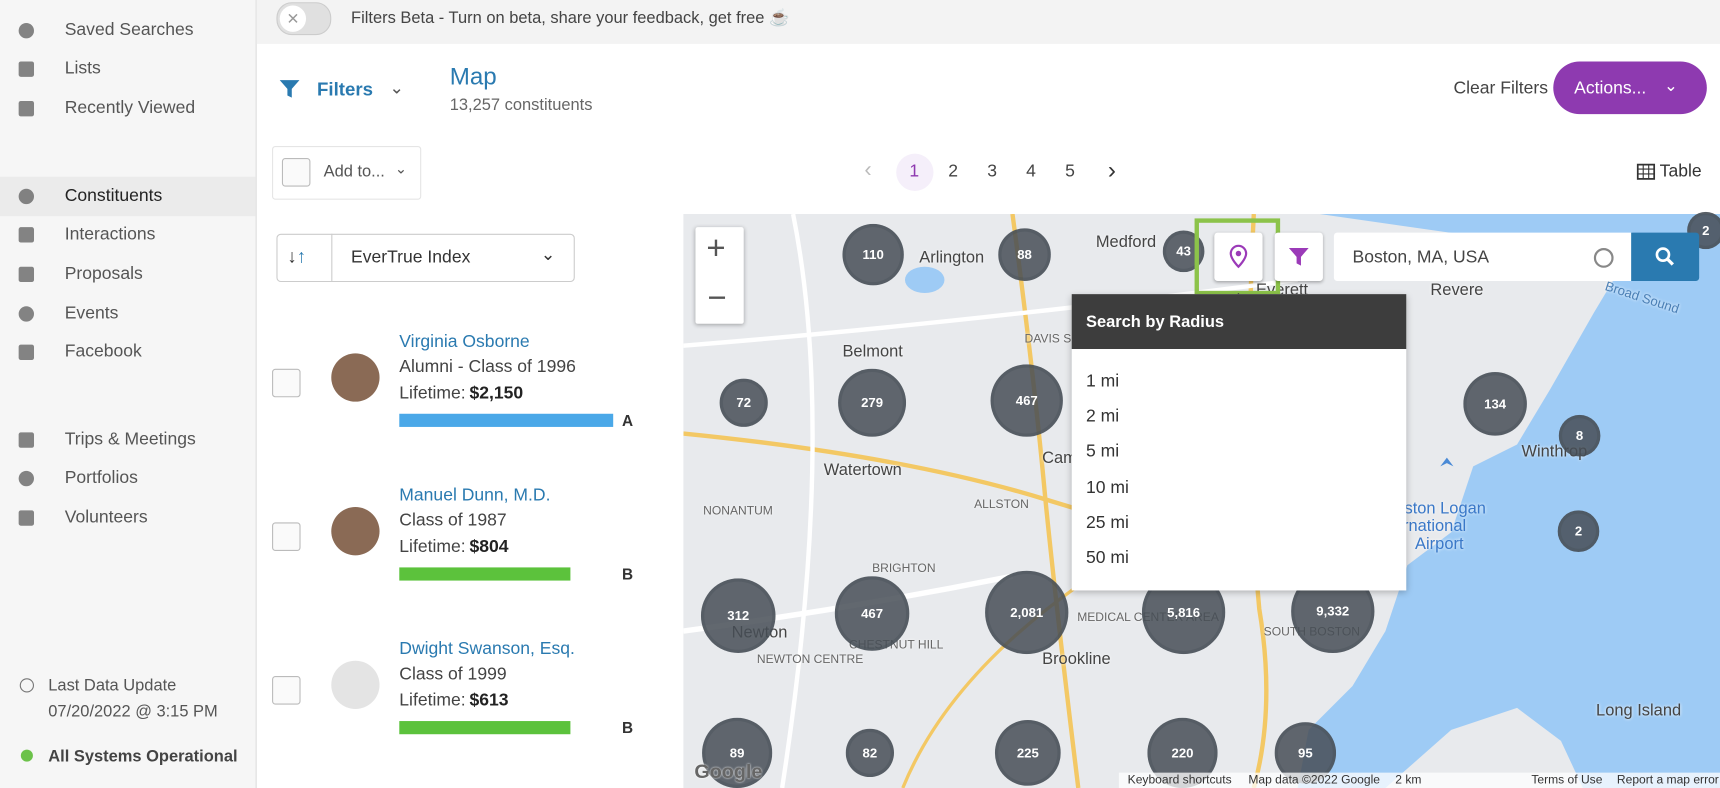 The height and width of the screenshot is (788, 1720). Describe the element at coordinates (992, 172) in the screenshot. I see `page-number: 3` at that location.